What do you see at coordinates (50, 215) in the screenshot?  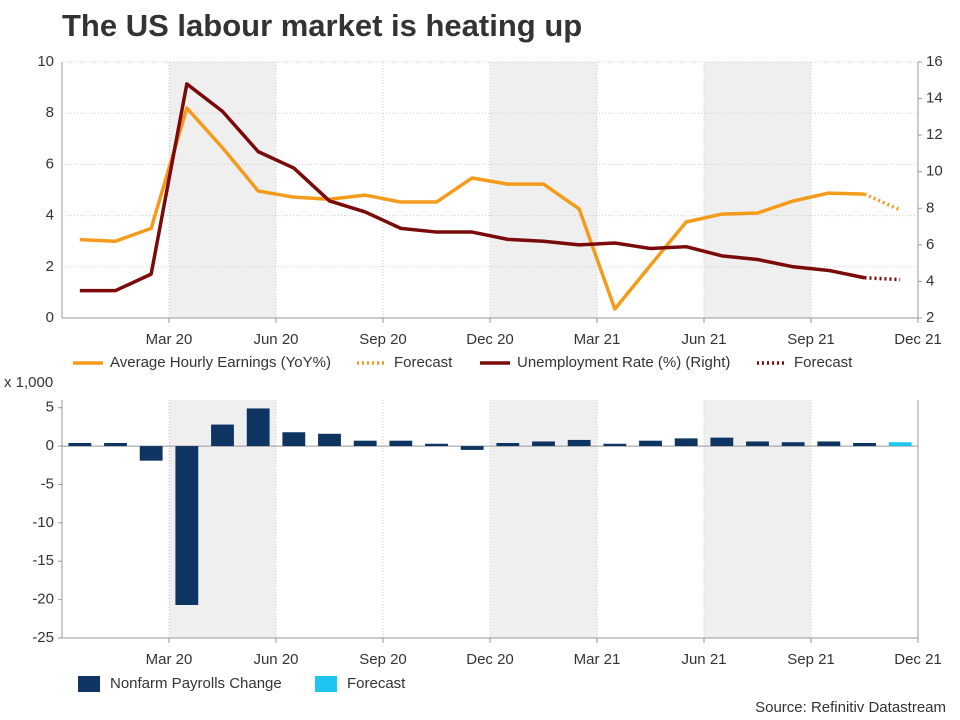 I see `y-tick-label: 4` at bounding box center [50, 215].